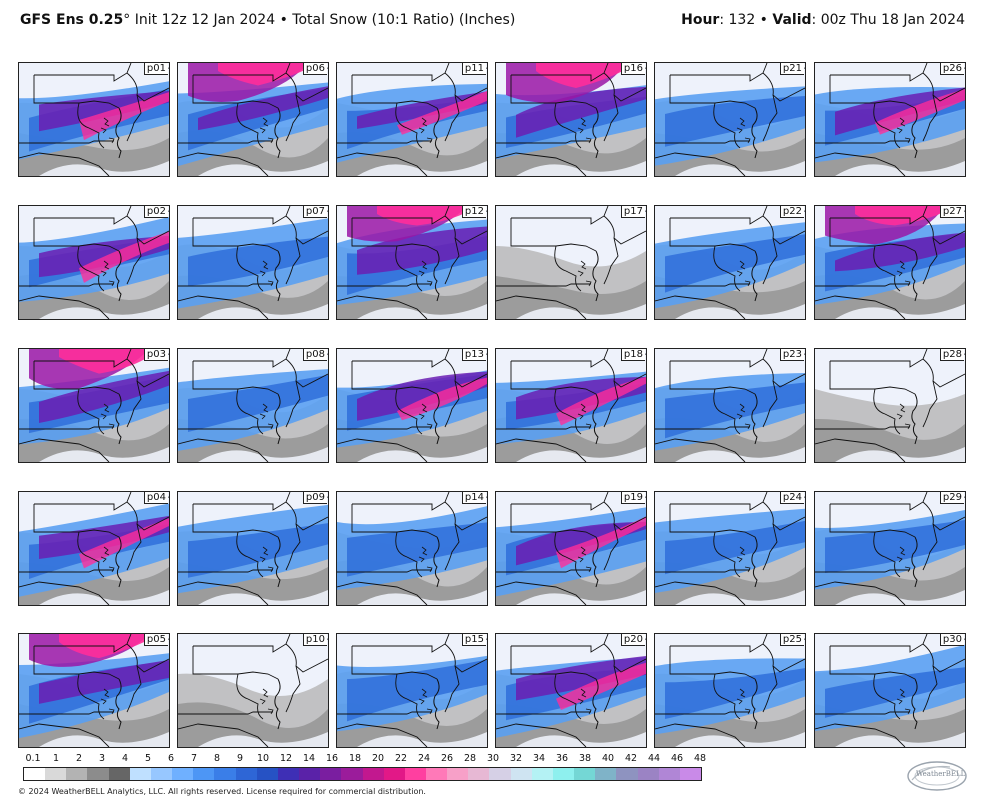 Image resolution: width=984 pixels, height=808 pixels. I want to click on colorbar-tick-label: 36, so click(562, 758).